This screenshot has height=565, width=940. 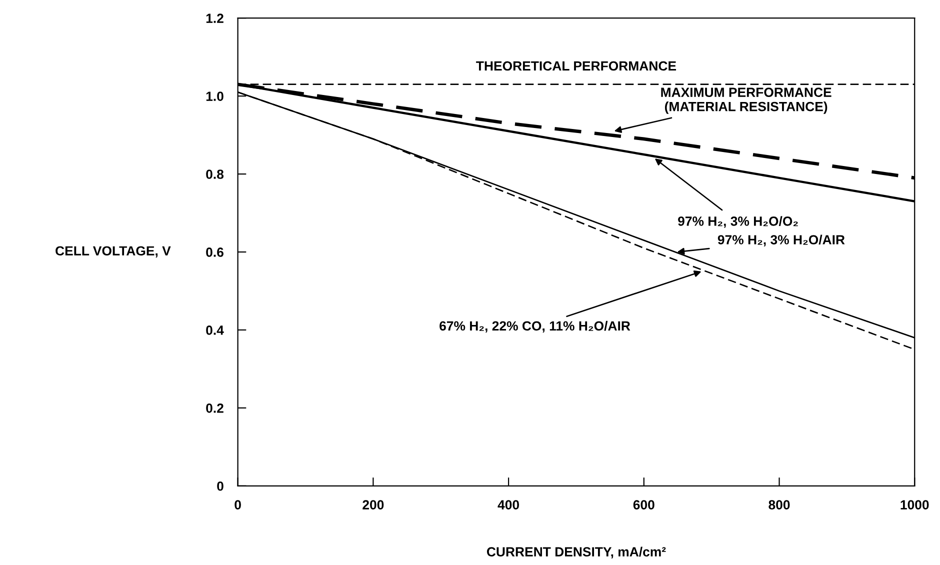 I want to click on annotation: 97% H₂, 3% H₂O/AIR, so click(x=781, y=240).